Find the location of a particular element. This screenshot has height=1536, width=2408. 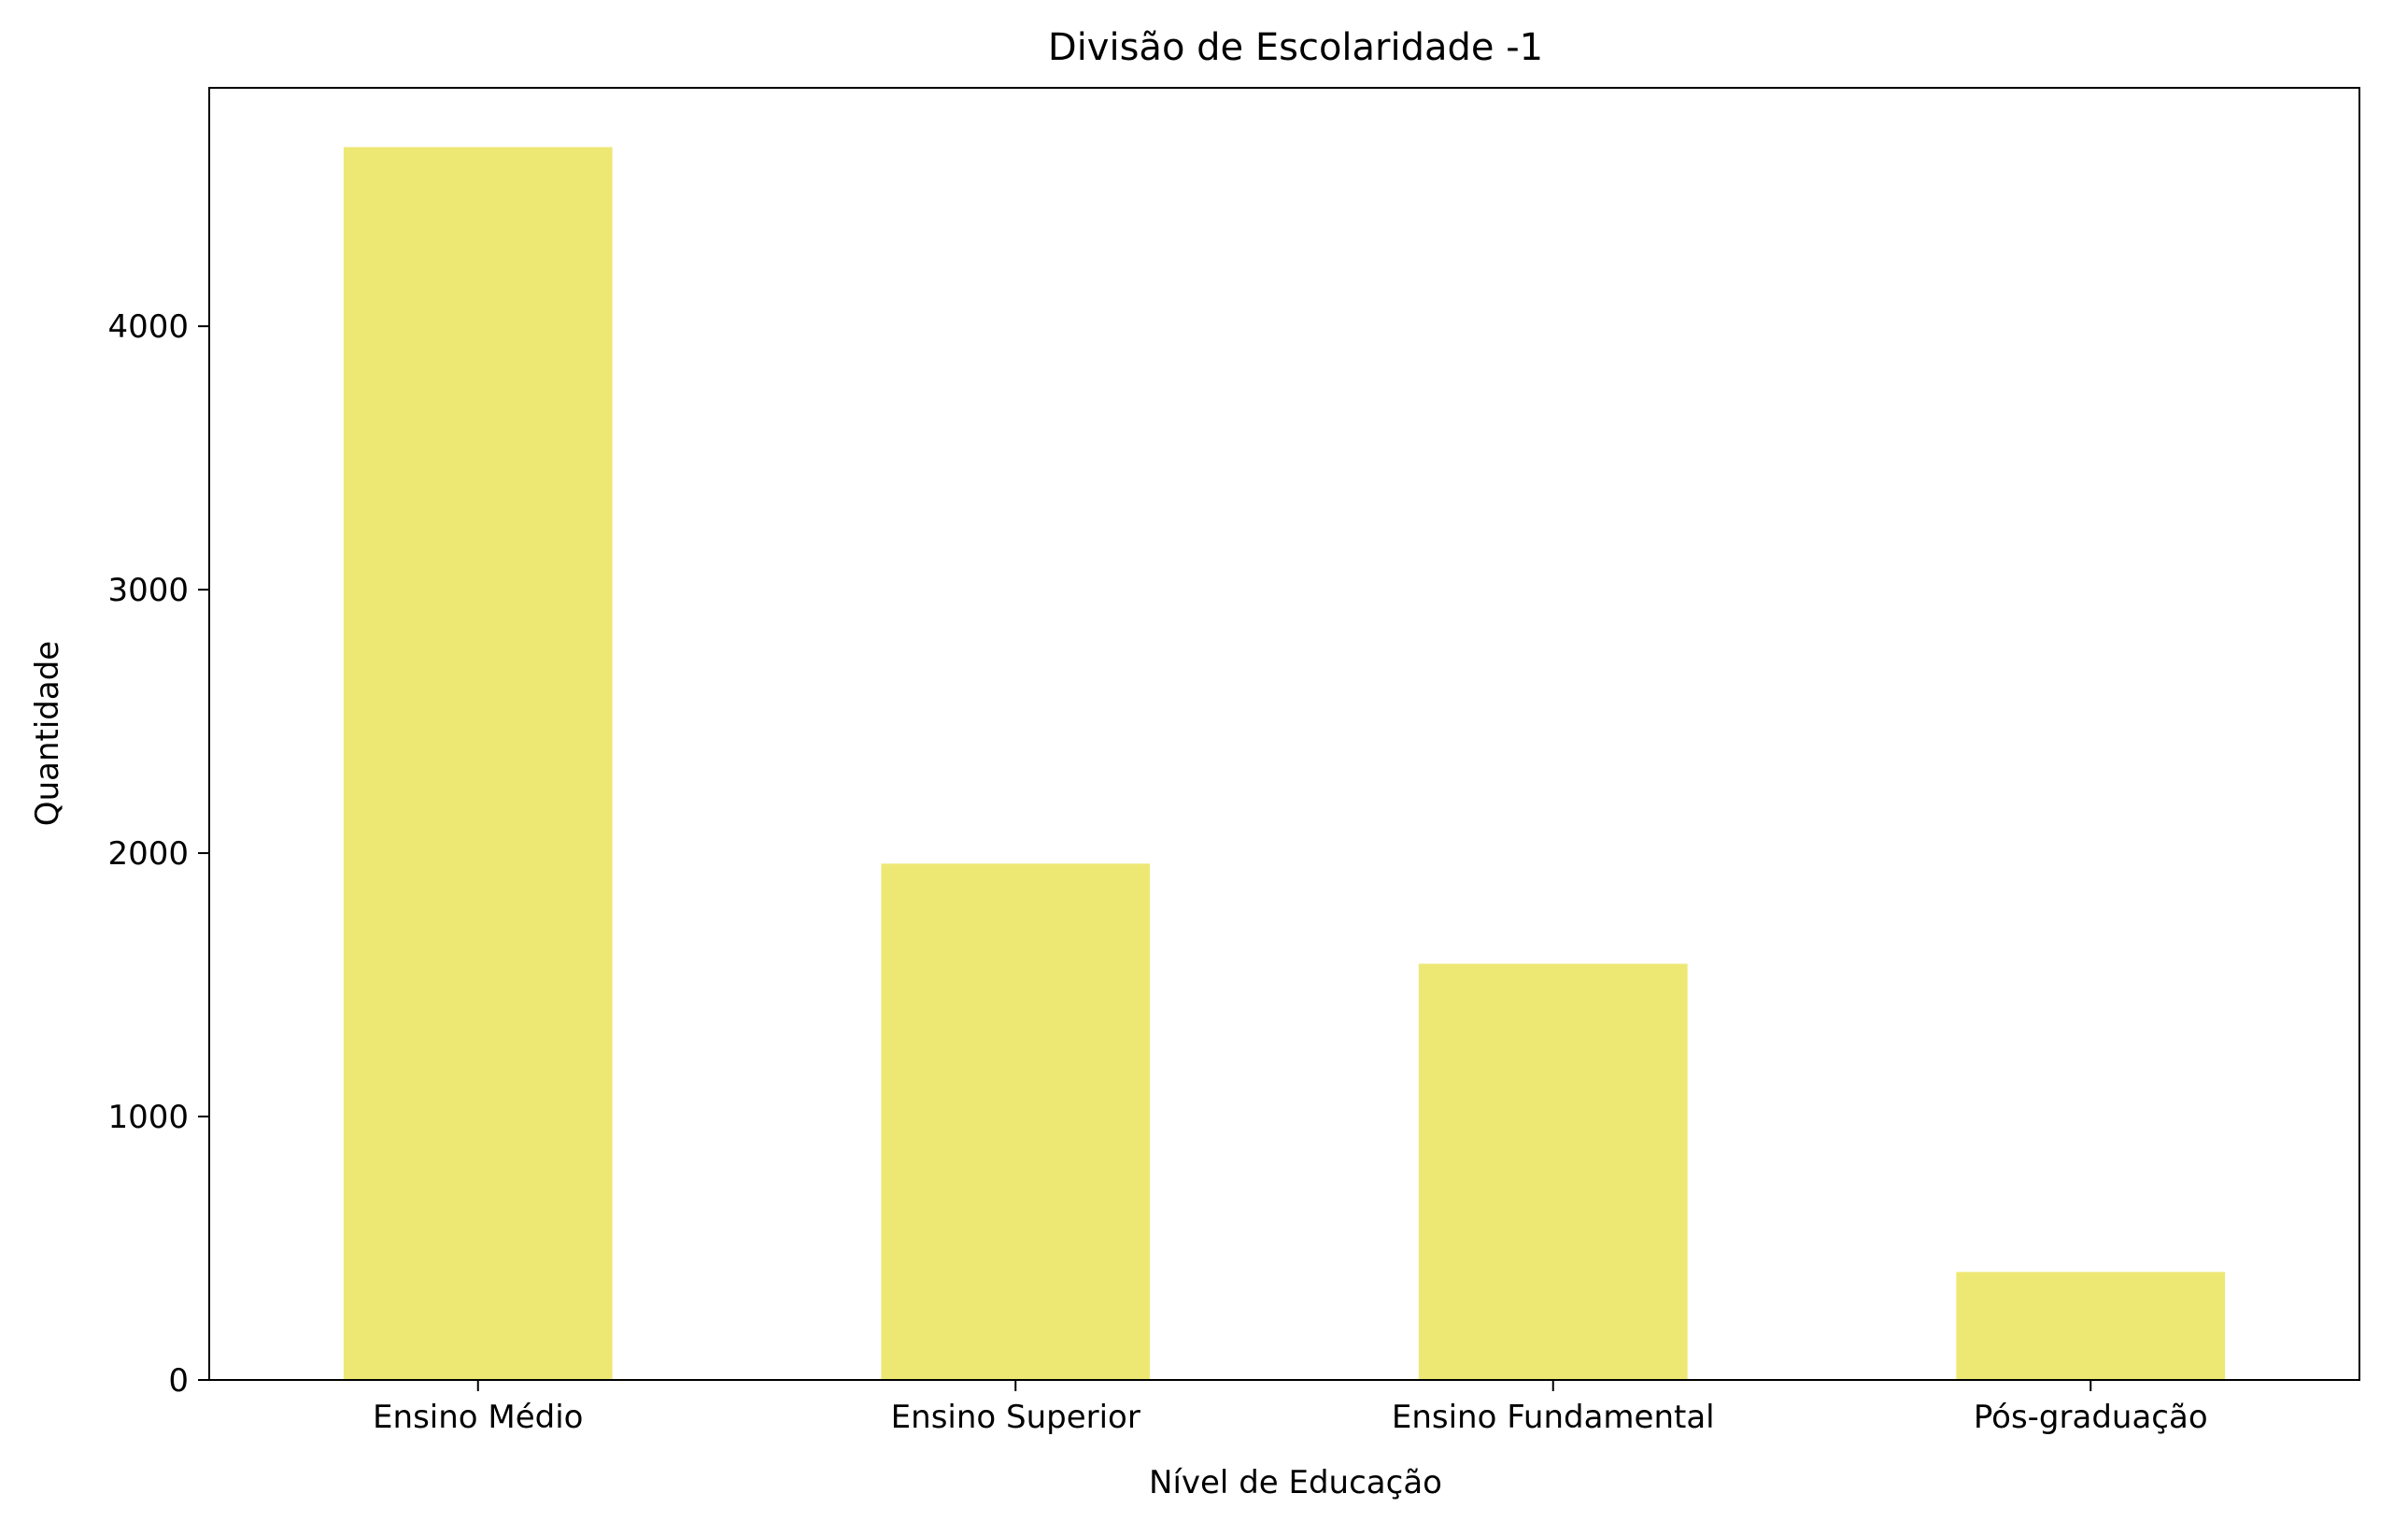

x-tick-label: Ensino Fundamental is located at coordinates (1553, 1417).